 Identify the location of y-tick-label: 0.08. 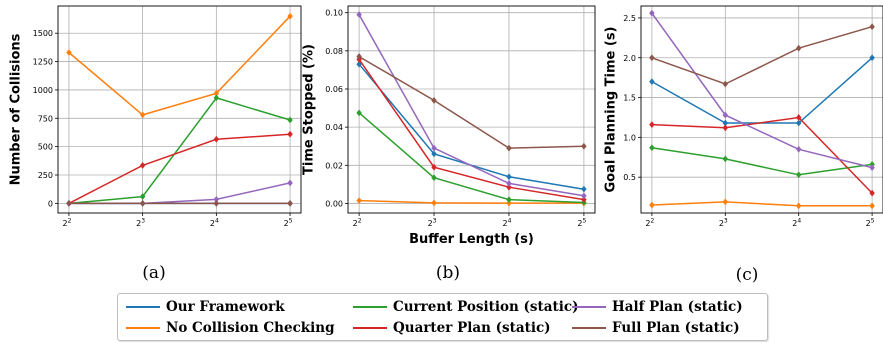
(334, 51).